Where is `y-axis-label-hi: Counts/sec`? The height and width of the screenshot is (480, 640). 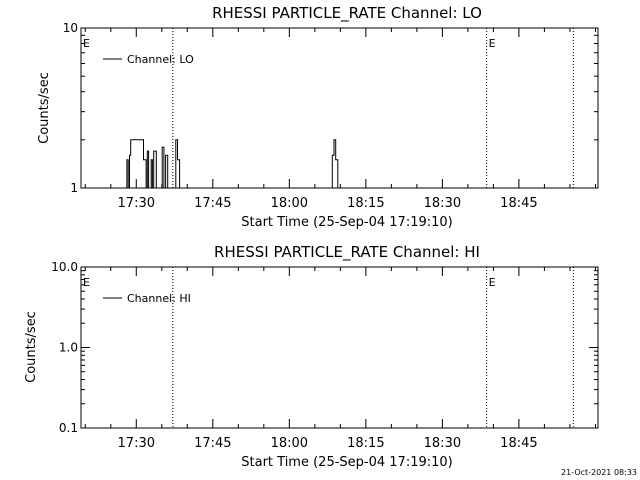
y-axis-label-hi: Counts/sec is located at coordinates (31, 347).